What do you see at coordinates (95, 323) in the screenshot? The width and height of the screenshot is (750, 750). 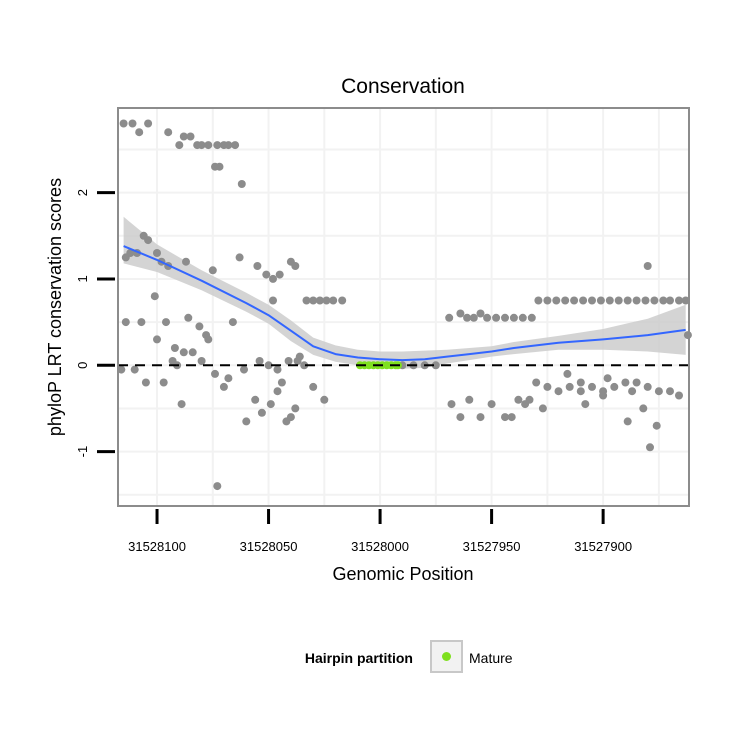 I see `y-axis: -1 0 1 2` at bounding box center [95, 323].